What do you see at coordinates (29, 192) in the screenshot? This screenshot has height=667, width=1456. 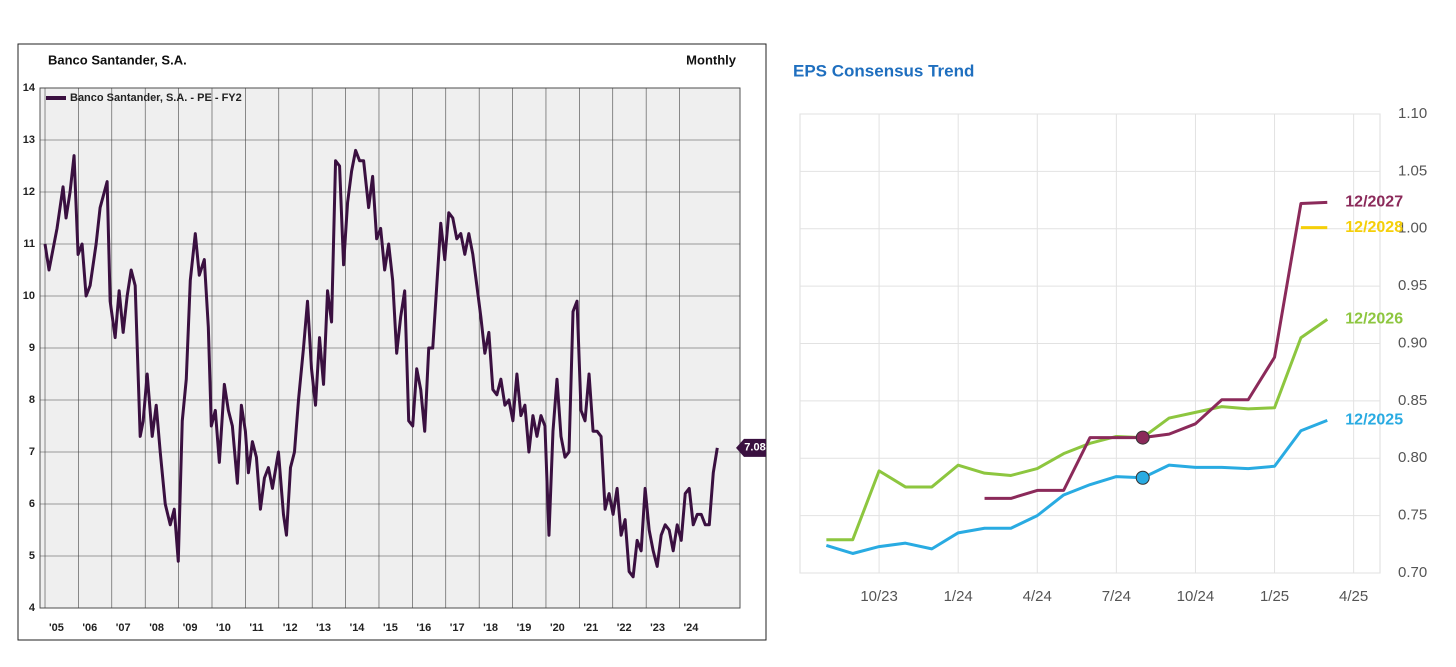 I see `y-tick-label: 12` at bounding box center [29, 192].